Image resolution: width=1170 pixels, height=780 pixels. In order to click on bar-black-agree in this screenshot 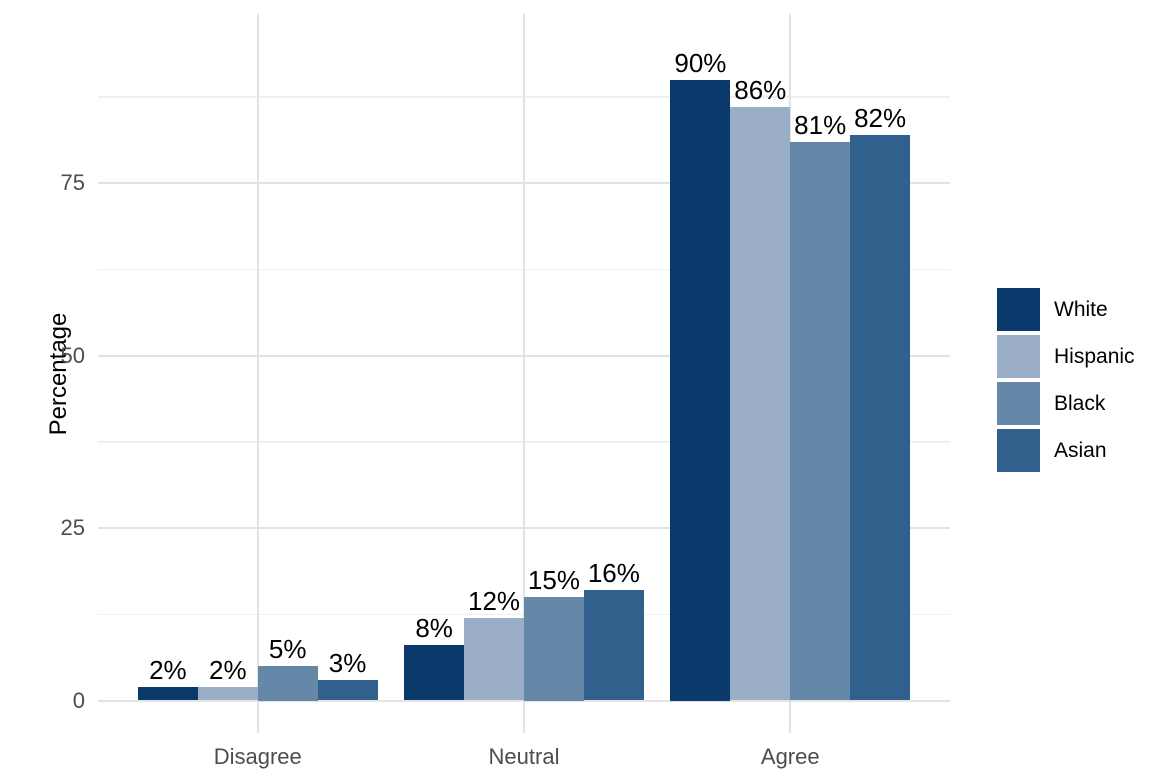, I will do `click(820, 421)`.